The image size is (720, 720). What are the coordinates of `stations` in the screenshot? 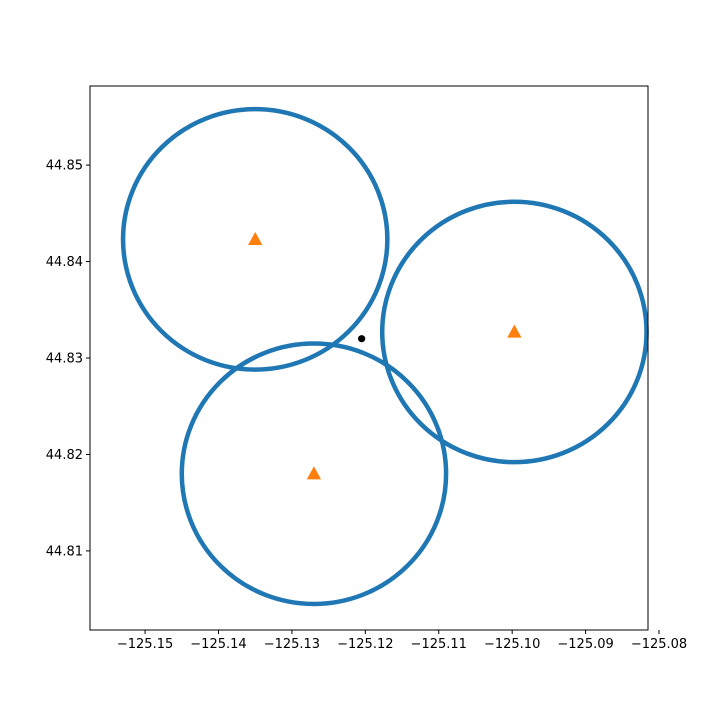 It's located at (385, 355).